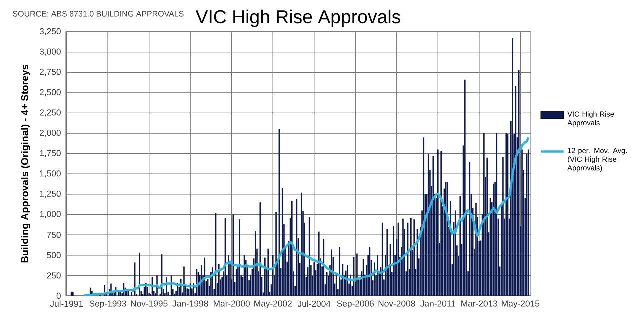 The width and height of the screenshot is (640, 321). I want to click on x-tick-label: Jan-2011, so click(438, 303).